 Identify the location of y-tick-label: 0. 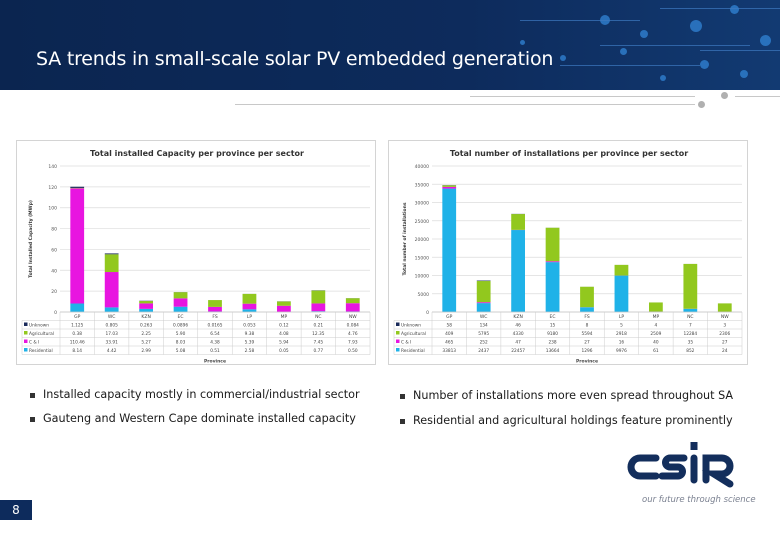
(427, 313).